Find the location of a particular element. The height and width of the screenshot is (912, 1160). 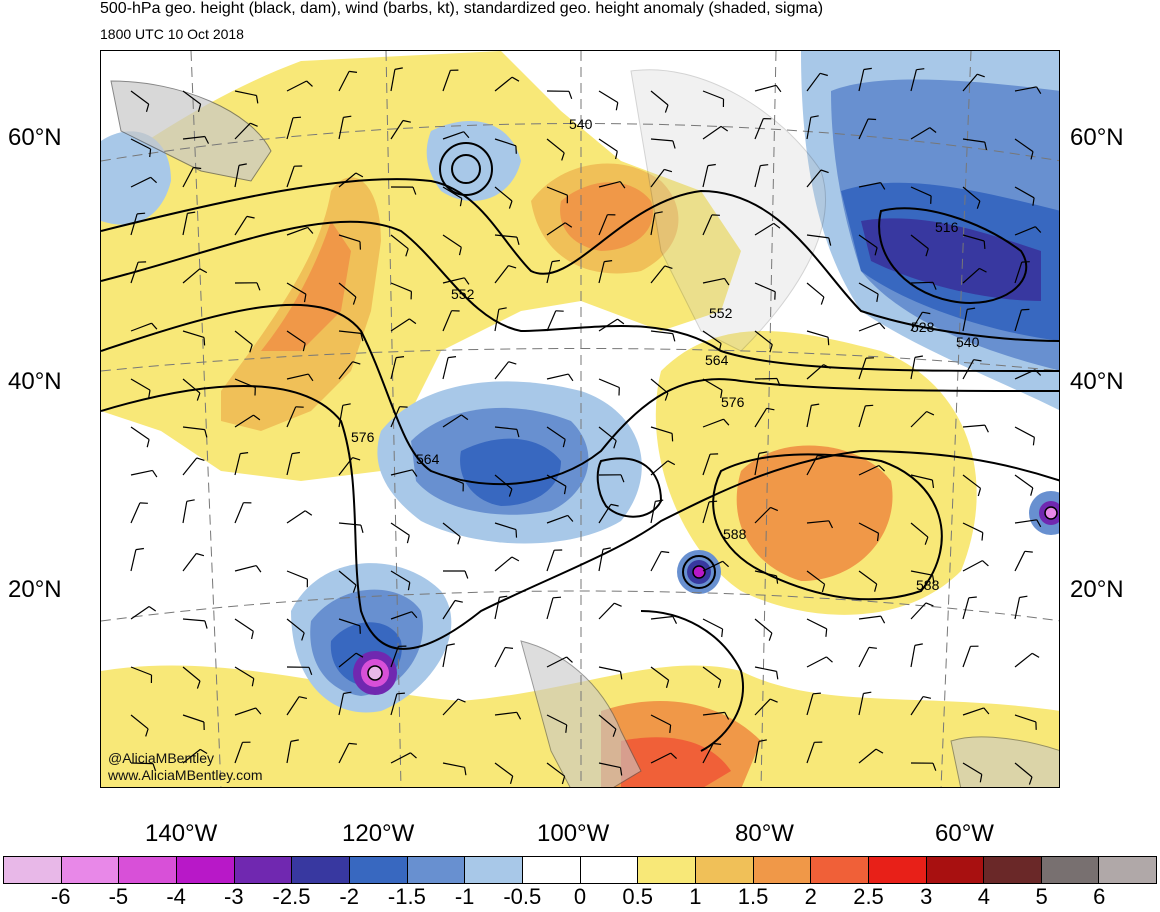

contour-label-516: 516 is located at coordinates (947, 227).